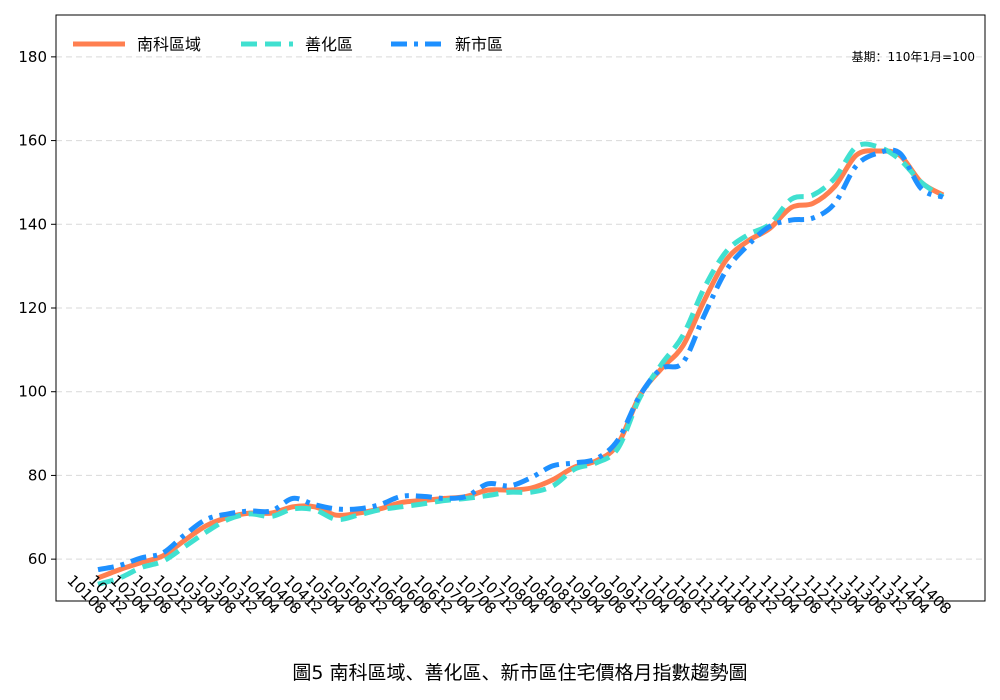 The width and height of the screenshot is (1000, 700). Describe the element at coordinates (329, 44) in the screenshot. I see `legend-label: 善化區` at that location.